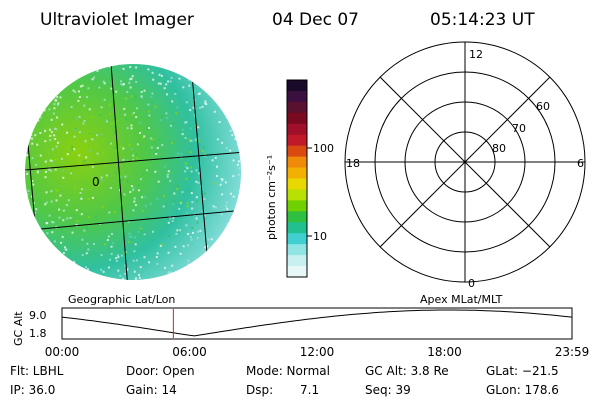 This screenshot has height=400, width=600. I want to click on lat-label-60: 60, so click(543, 106).